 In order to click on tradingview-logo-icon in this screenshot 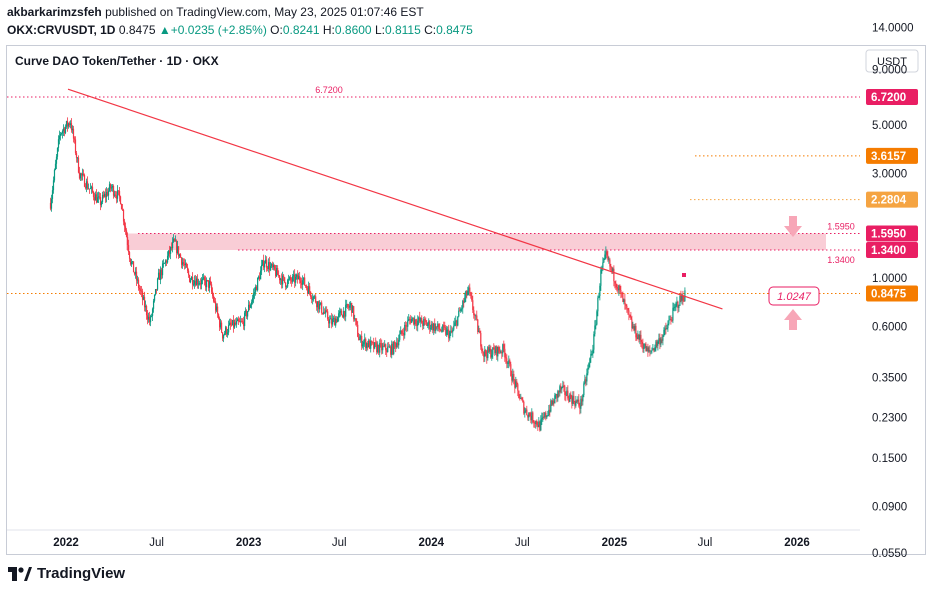, I will do `click(20, 573)`.